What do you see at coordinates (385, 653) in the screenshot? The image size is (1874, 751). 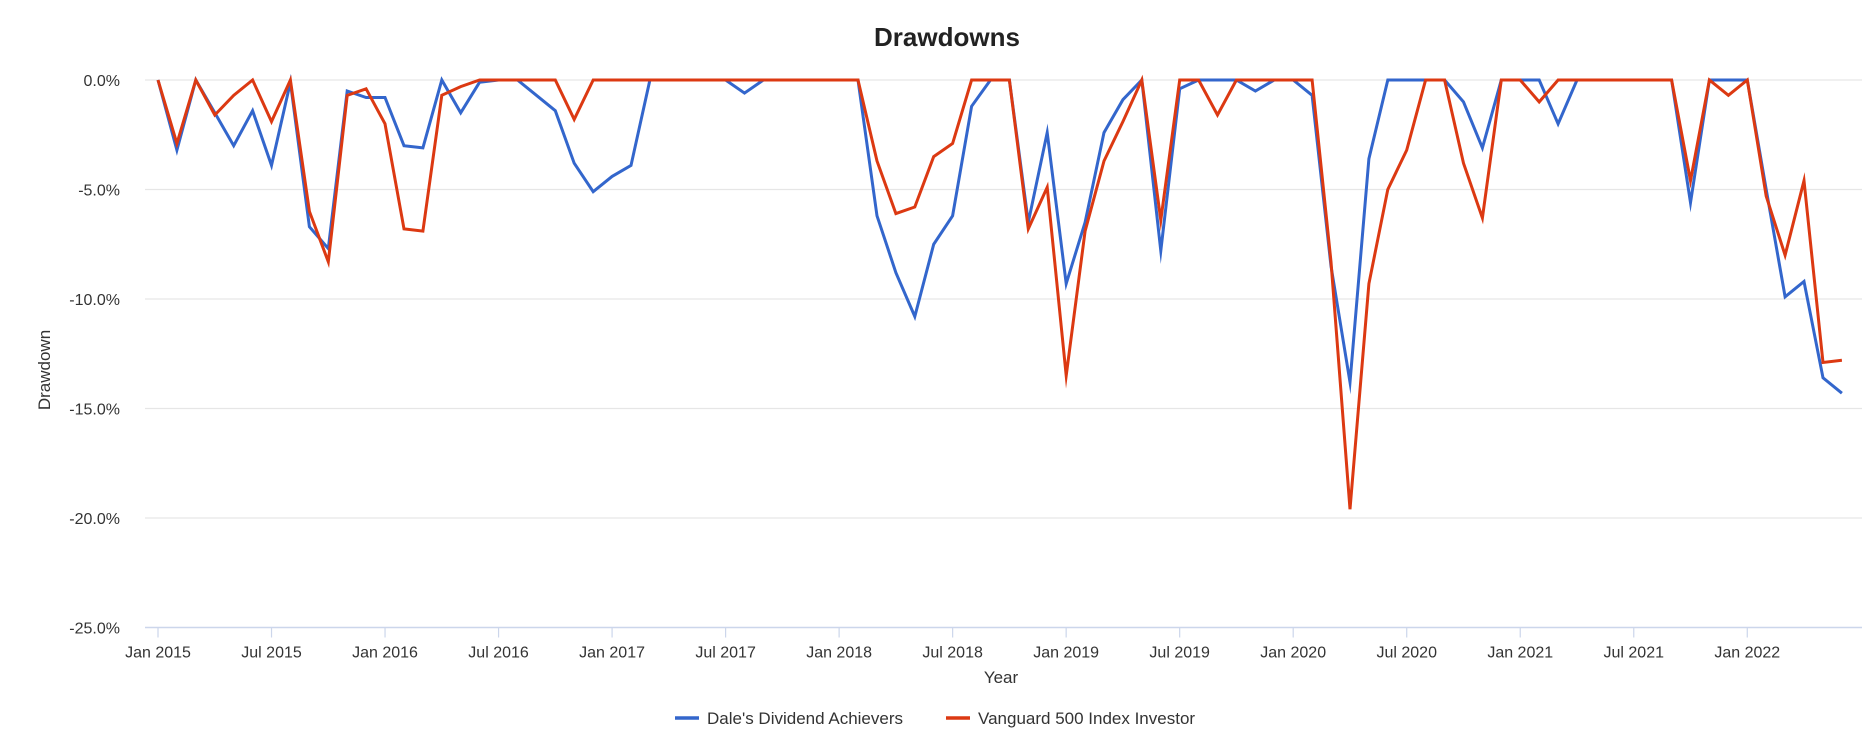 I see `x-tick-label: Jan 2016` at bounding box center [385, 653].